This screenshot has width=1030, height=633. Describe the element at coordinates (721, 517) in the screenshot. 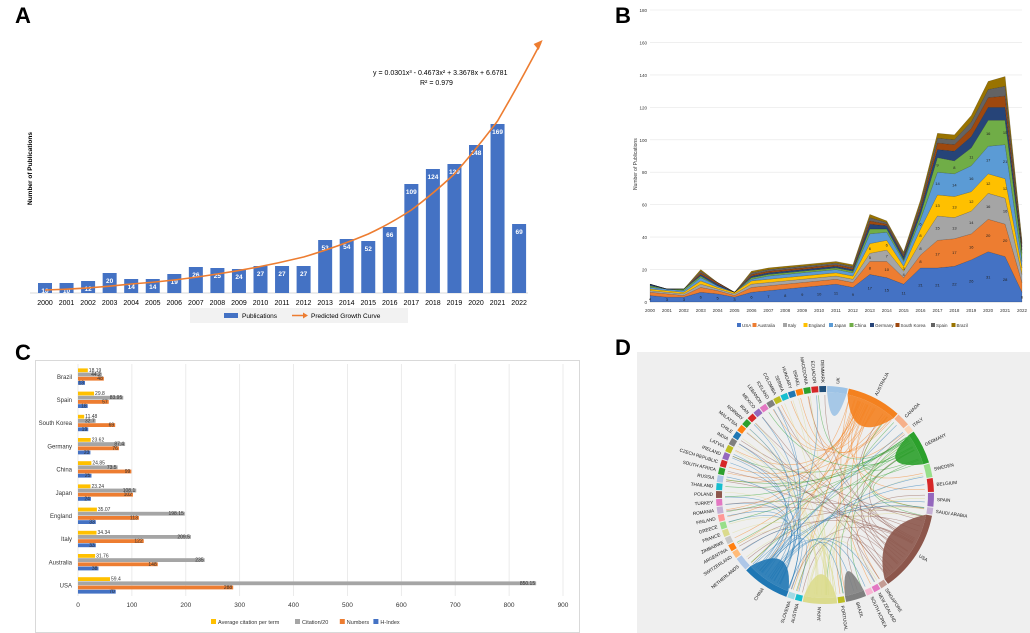

I see `d-arc-finland` at that location.